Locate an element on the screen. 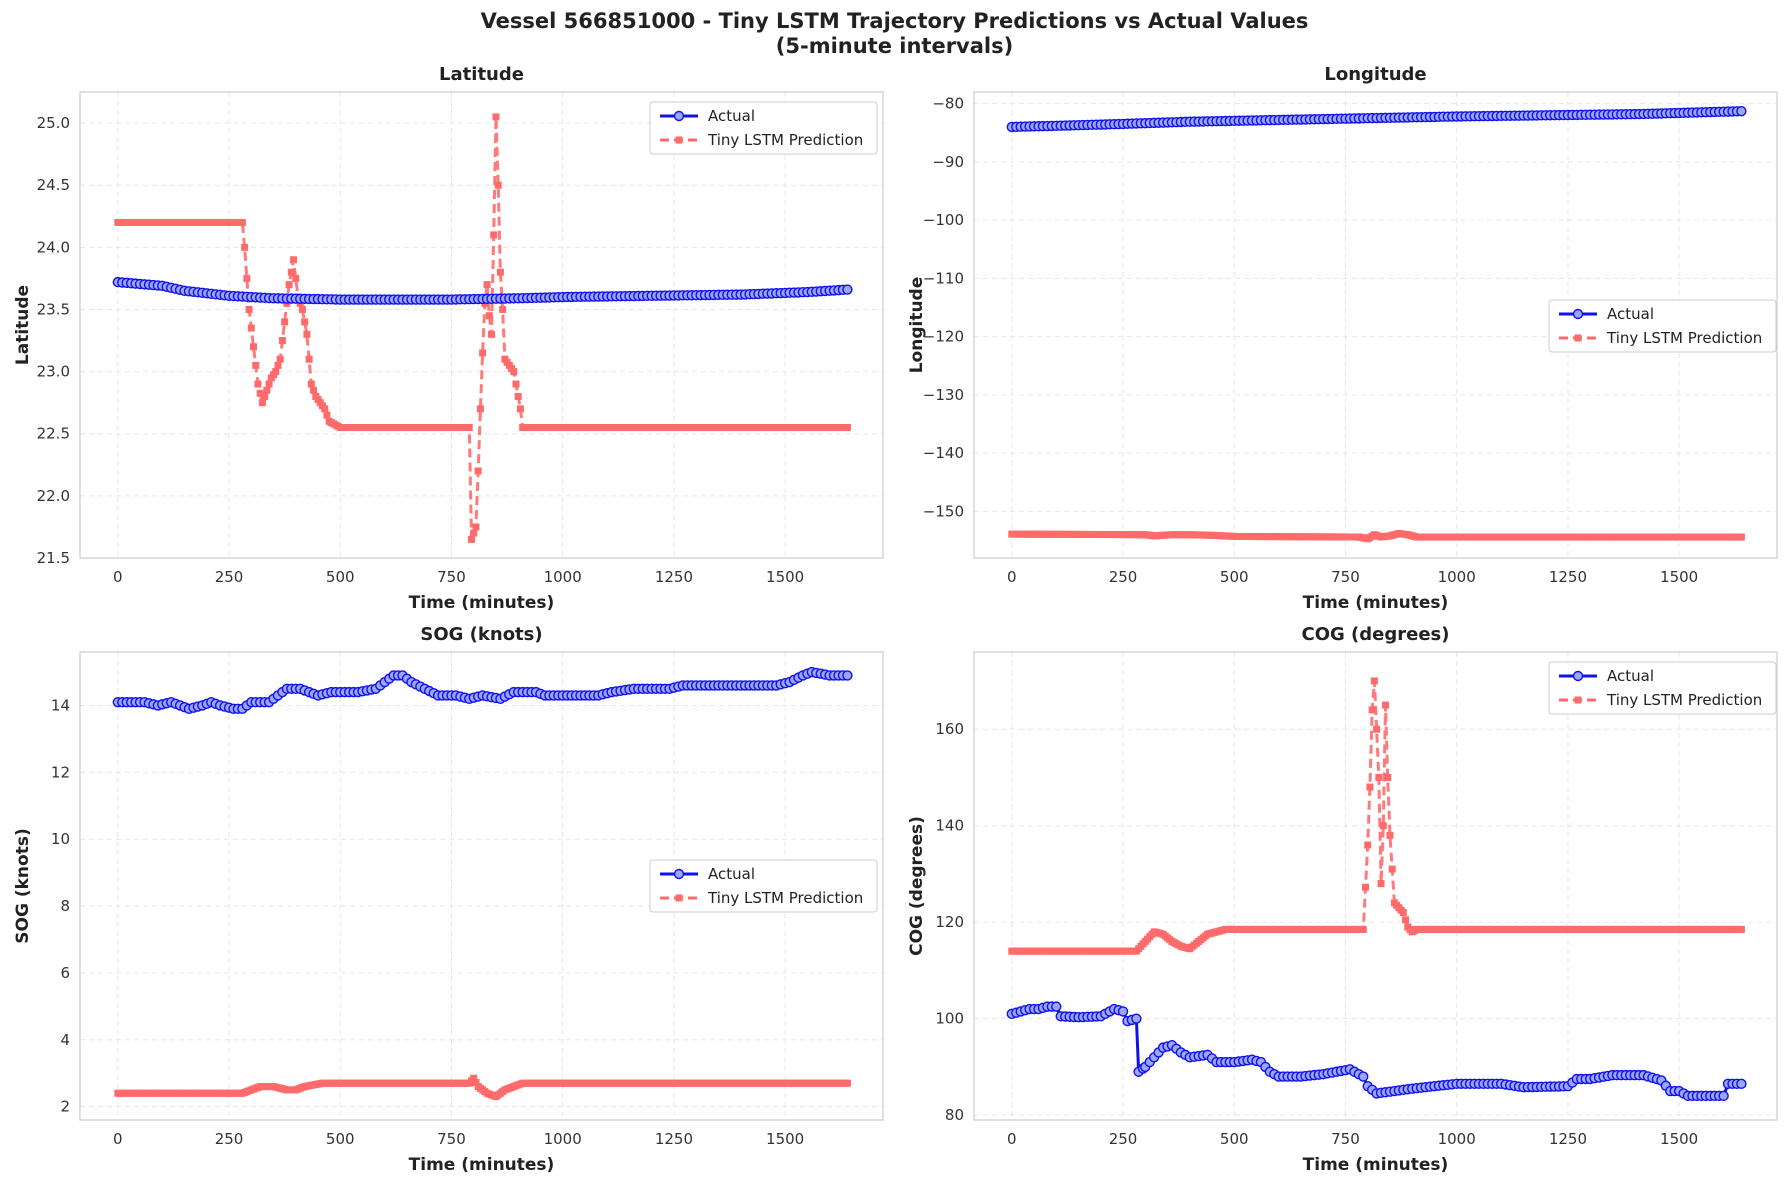 This screenshot has height=1181, width=1789. actual-line is located at coordinates (1376, 1051).